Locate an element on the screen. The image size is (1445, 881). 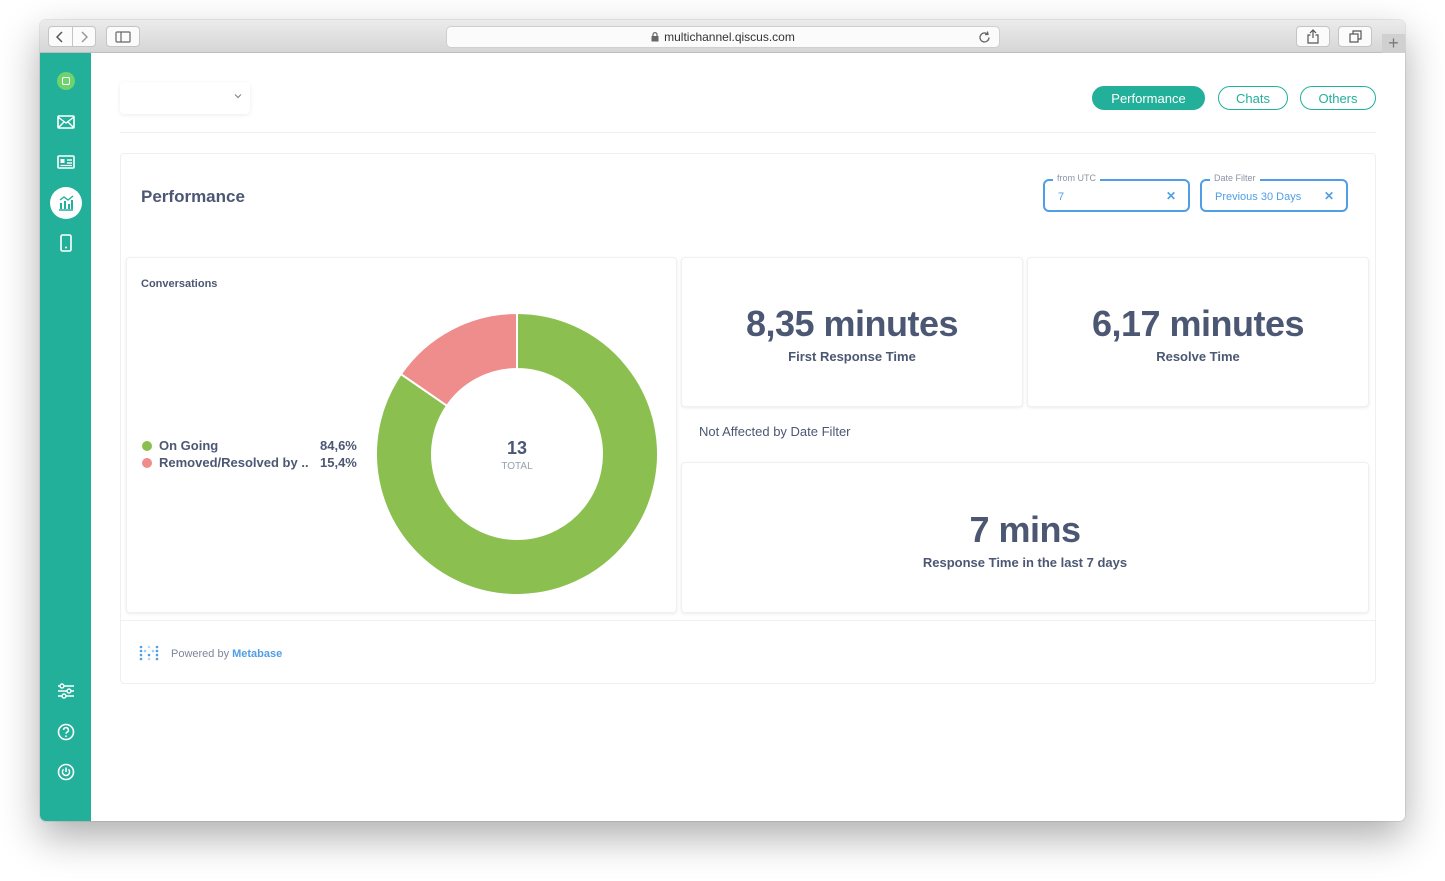
legend-percent: 15,4% is located at coordinates (338, 462).